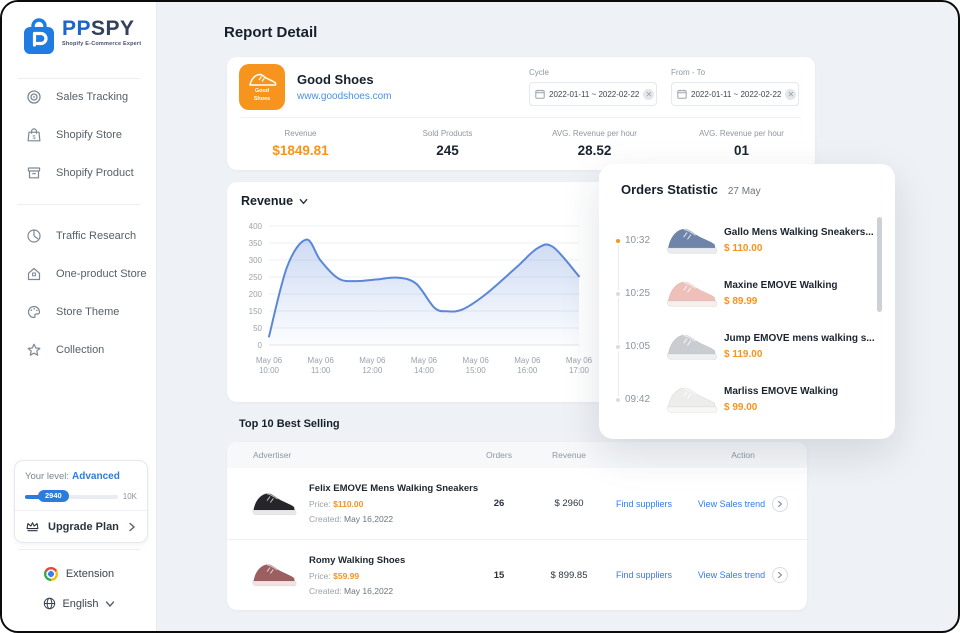 This screenshot has width=960, height=633. What do you see at coordinates (527, 370) in the screenshot?
I see `svg-text: 16:00` at bounding box center [527, 370].